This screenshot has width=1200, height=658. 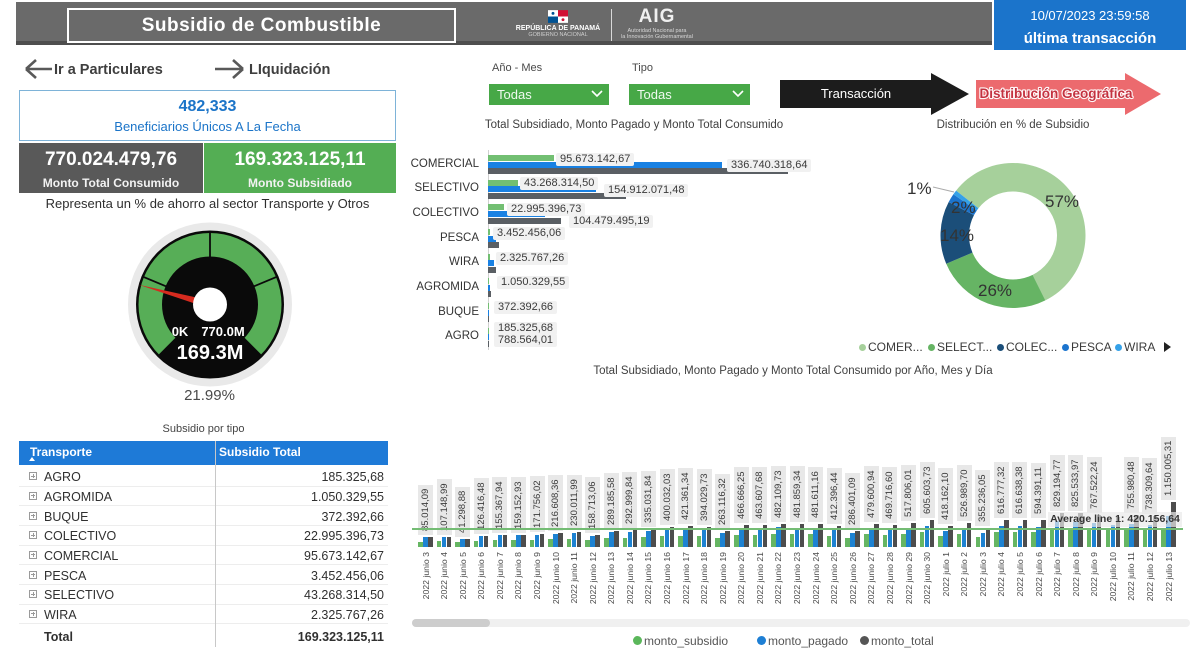 I want to click on svg-text: 0K, so click(x=180, y=331).